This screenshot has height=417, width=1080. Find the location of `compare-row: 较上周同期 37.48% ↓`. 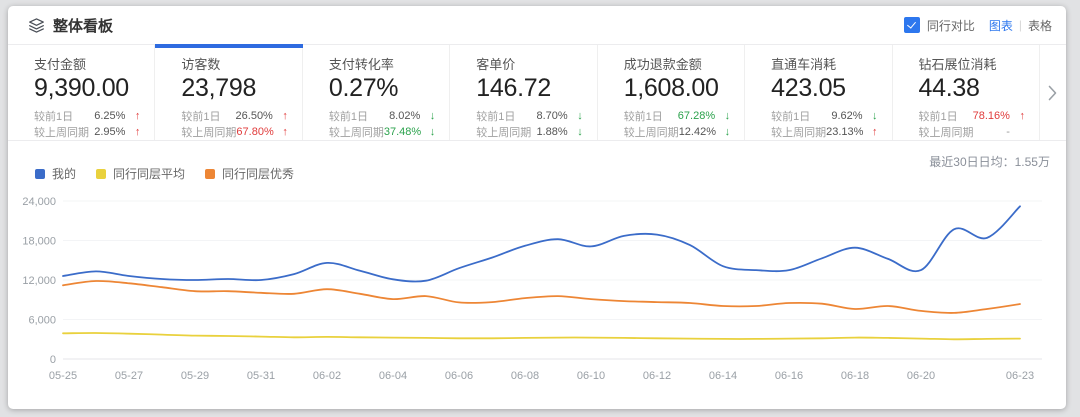

compare-row: 较上周同期 37.48% ↓ is located at coordinates (382, 132).